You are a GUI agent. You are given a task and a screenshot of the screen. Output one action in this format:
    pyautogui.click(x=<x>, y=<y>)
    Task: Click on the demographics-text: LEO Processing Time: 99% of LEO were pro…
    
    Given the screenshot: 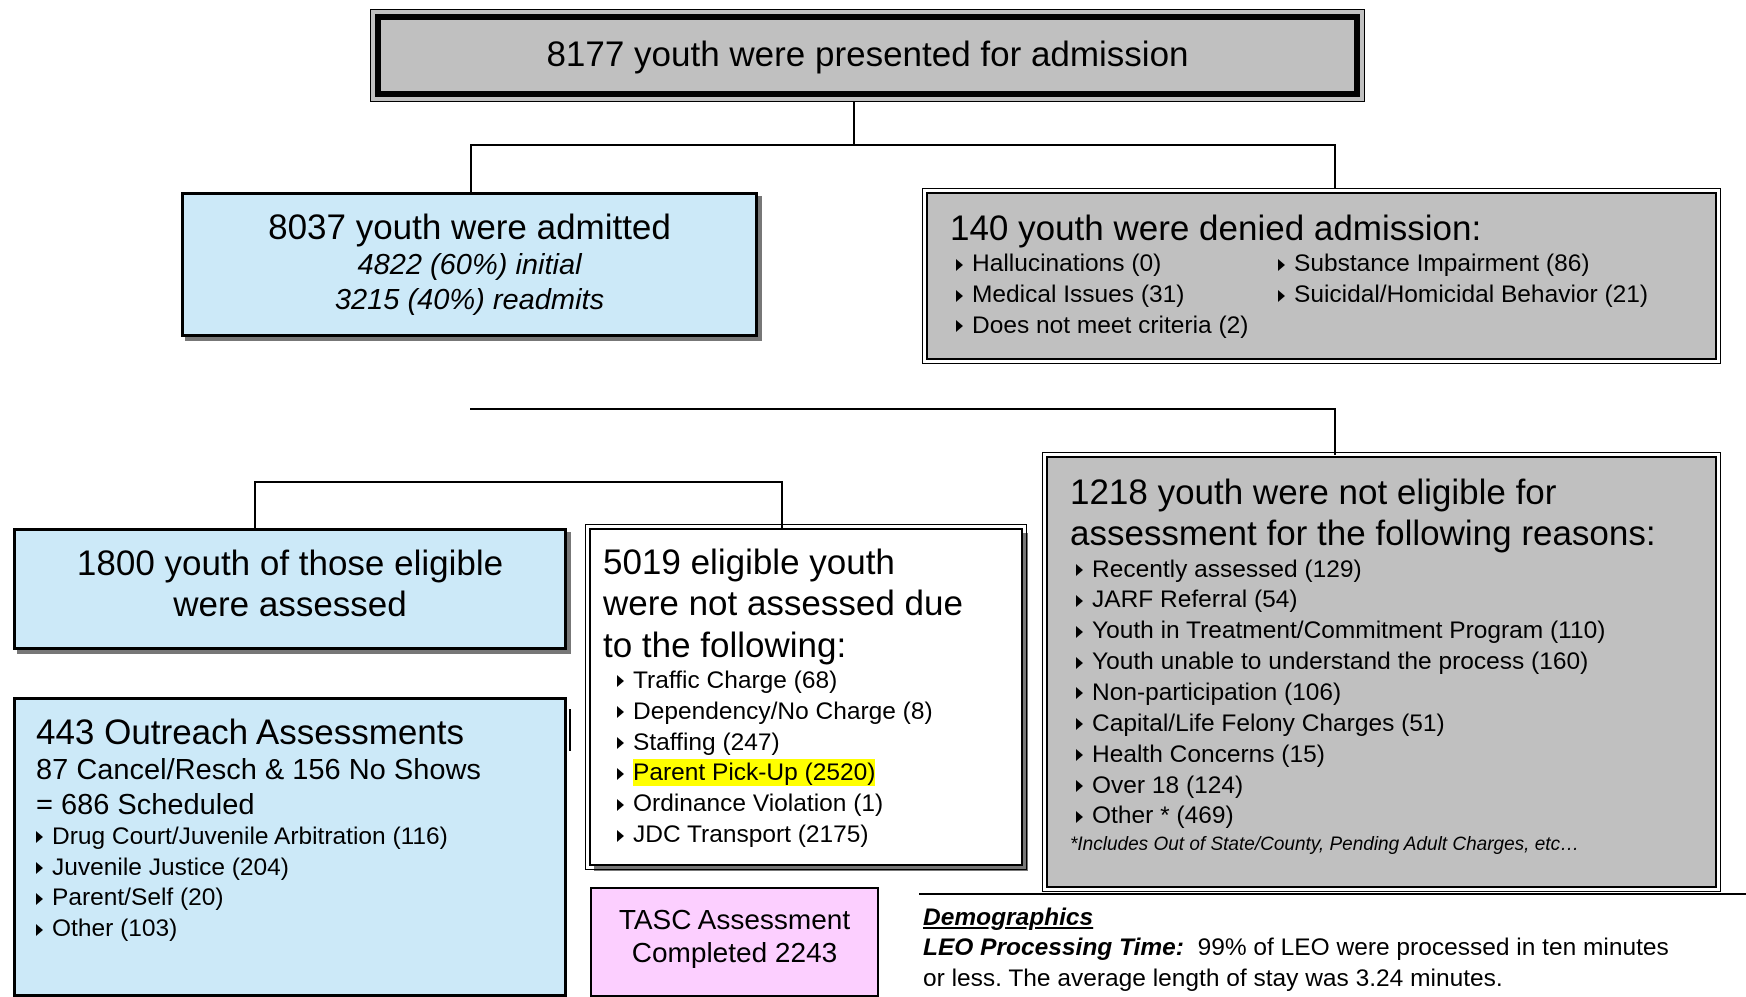 What is the action you would take?
    pyautogui.click(x=1334, y=964)
    